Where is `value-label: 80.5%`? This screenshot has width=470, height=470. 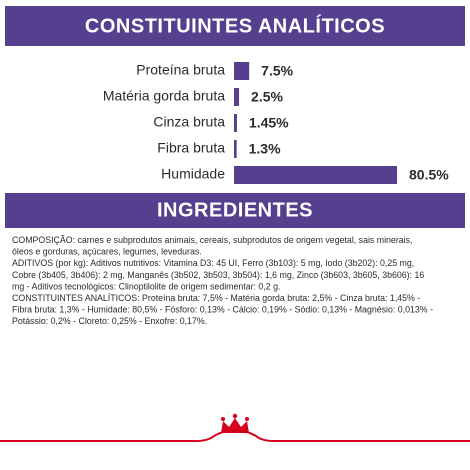 value-label: 80.5% is located at coordinates (429, 175).